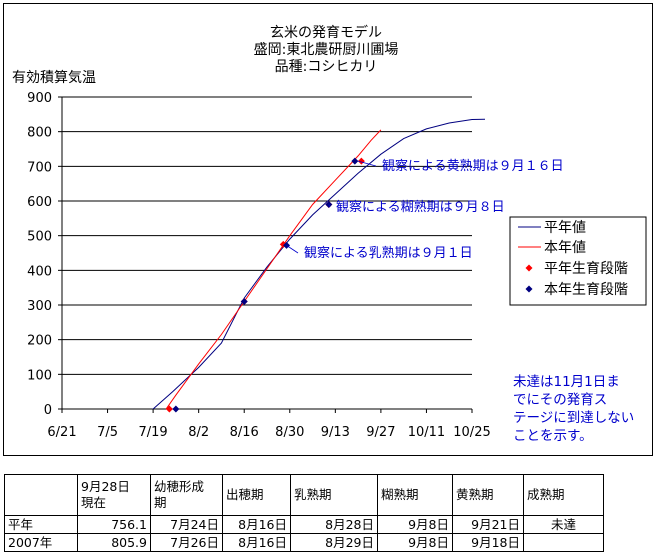 This screenshot has width=660, height=556. What do you see at coordinates (334, 542) in the screenshot?
I see `table-cell: 8月29日` at bounding box center [334, 542].